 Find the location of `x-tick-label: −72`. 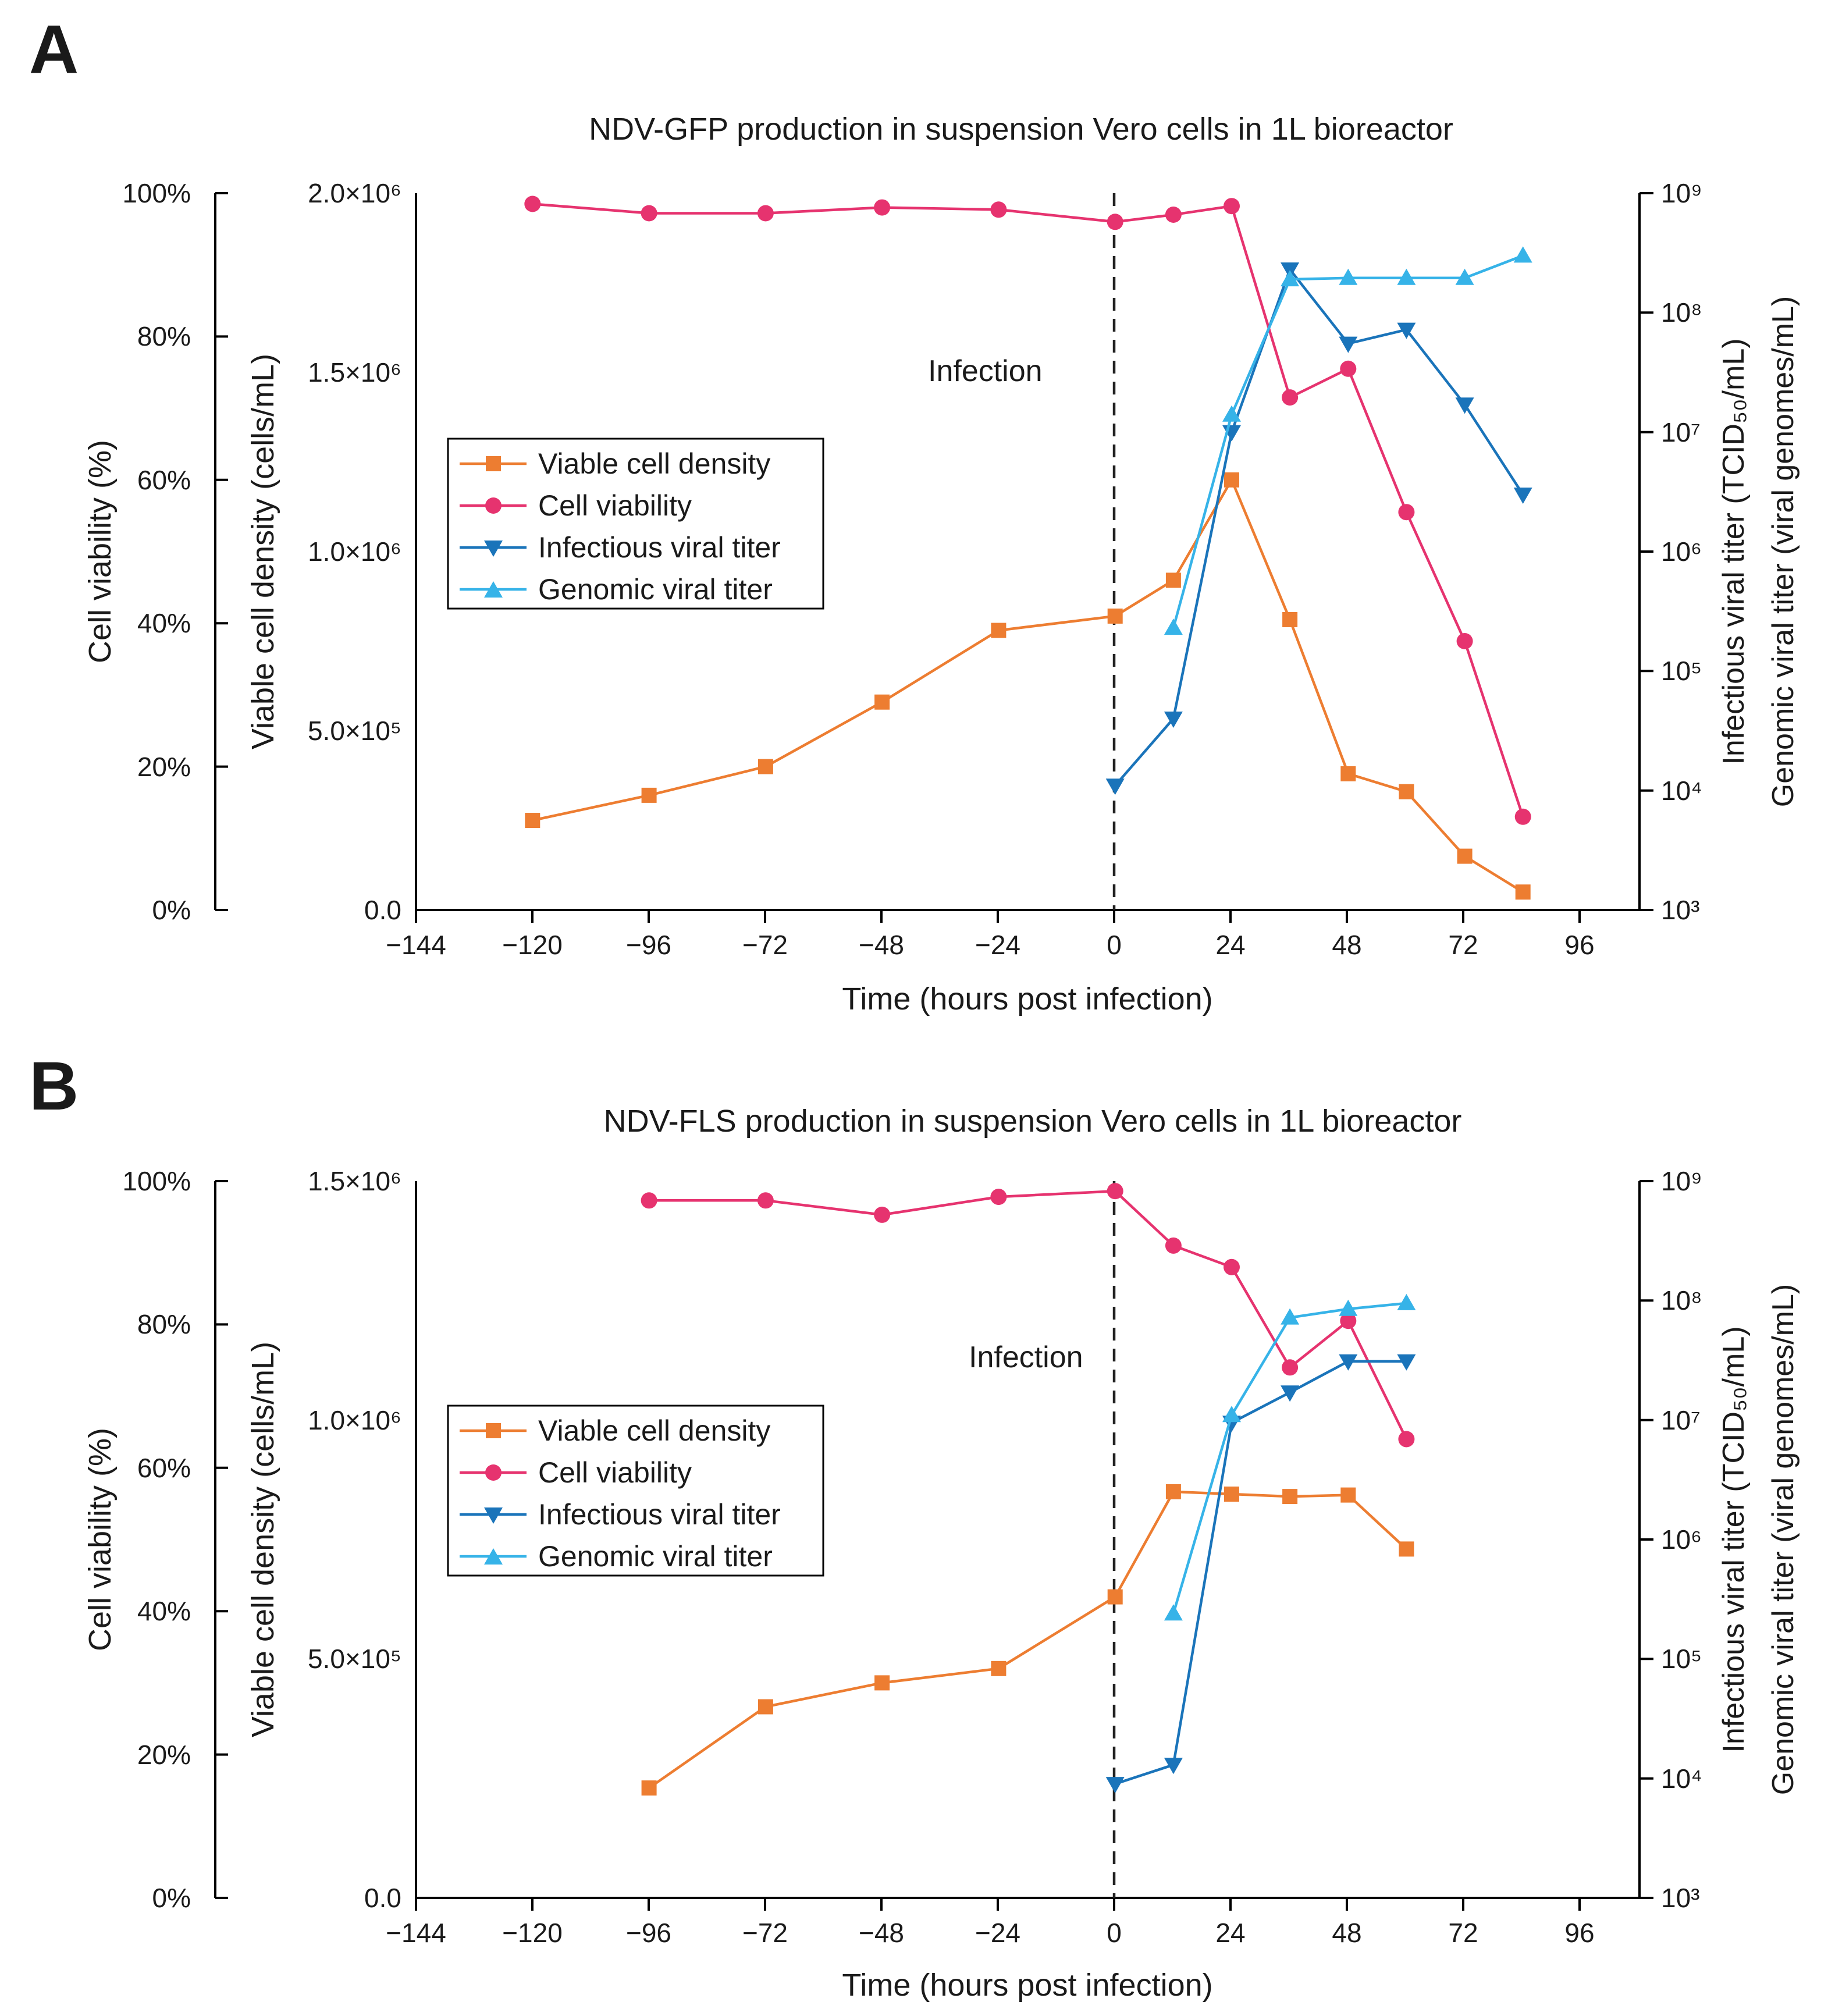

x-tick-label: −72 is located at coordinates (765, 1933).